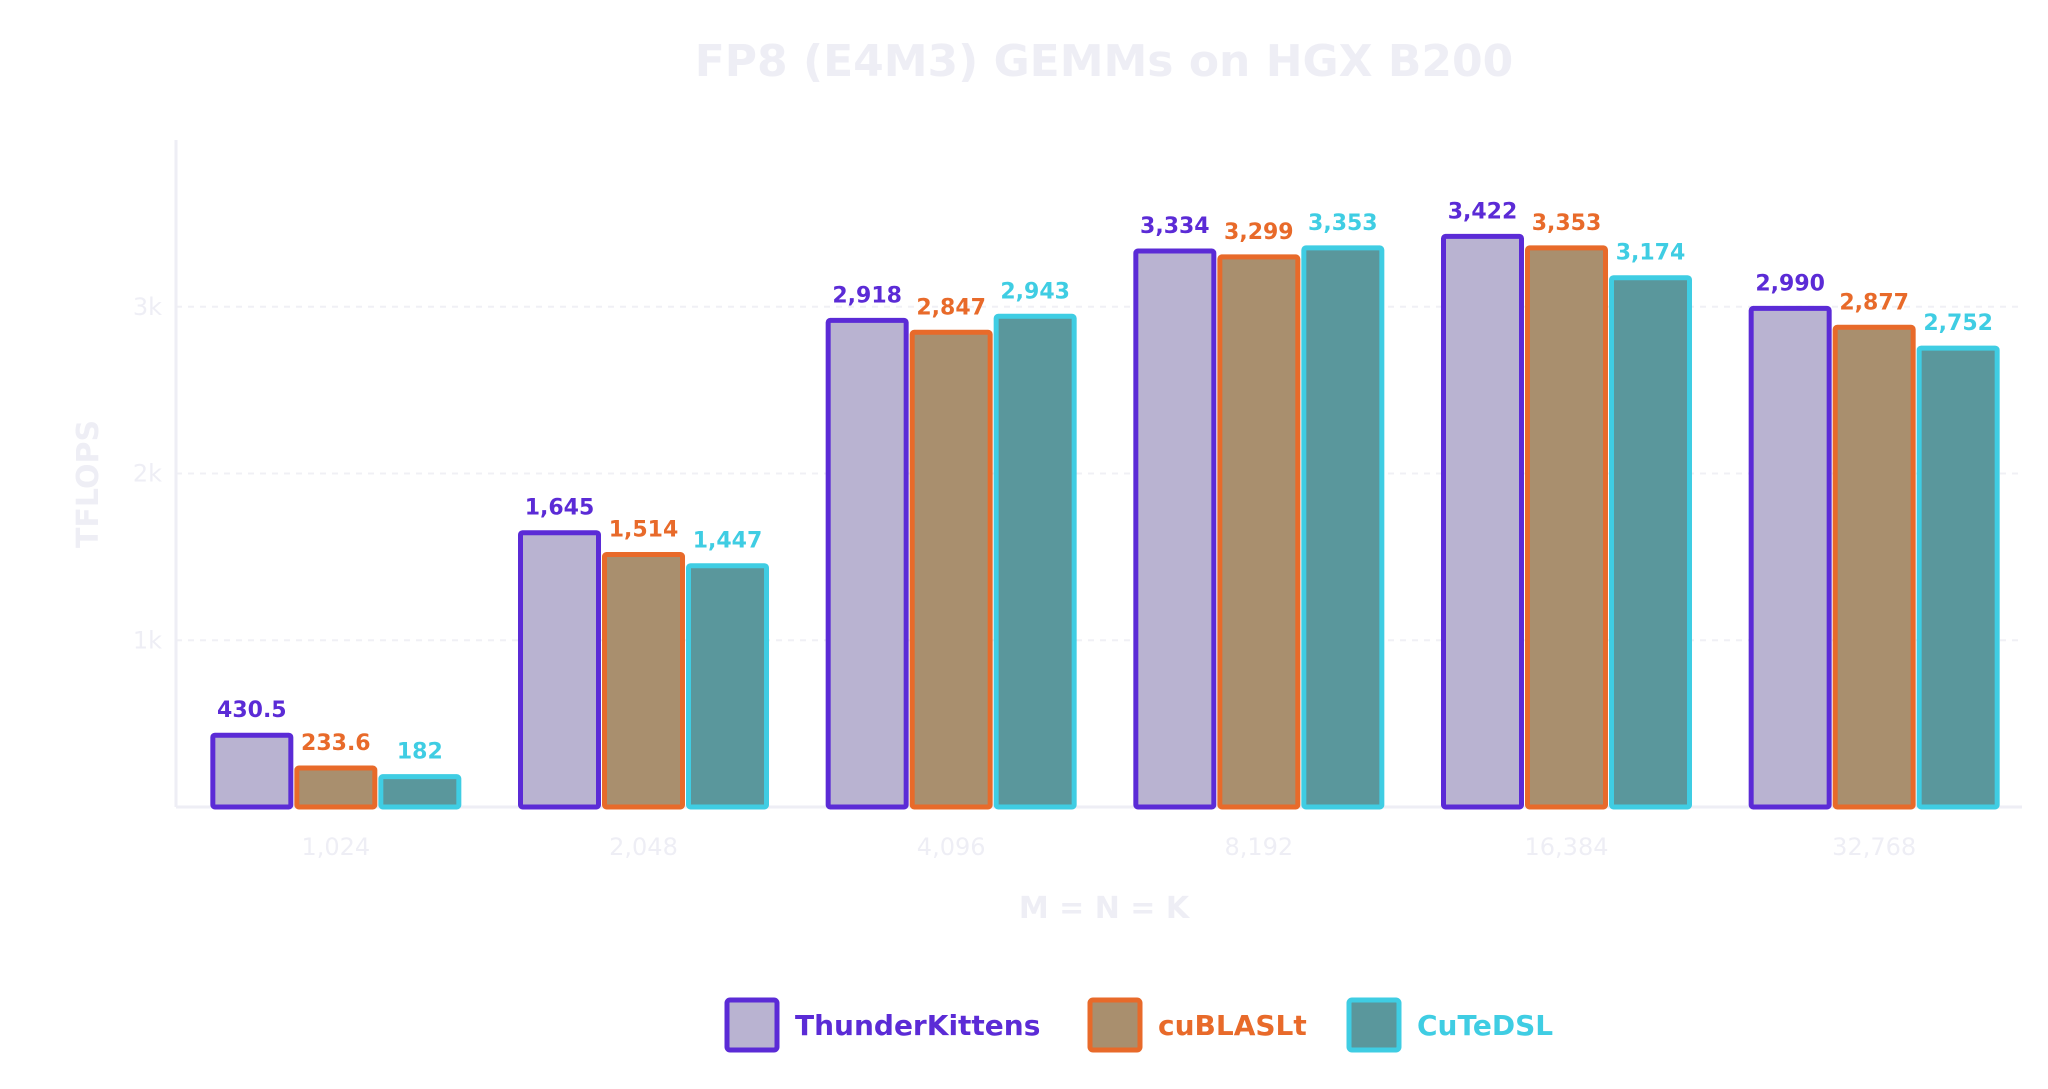  Describe the element at coordinates (147, 307) in the screenshot. I see `y-tick-label: 3k` at that location.